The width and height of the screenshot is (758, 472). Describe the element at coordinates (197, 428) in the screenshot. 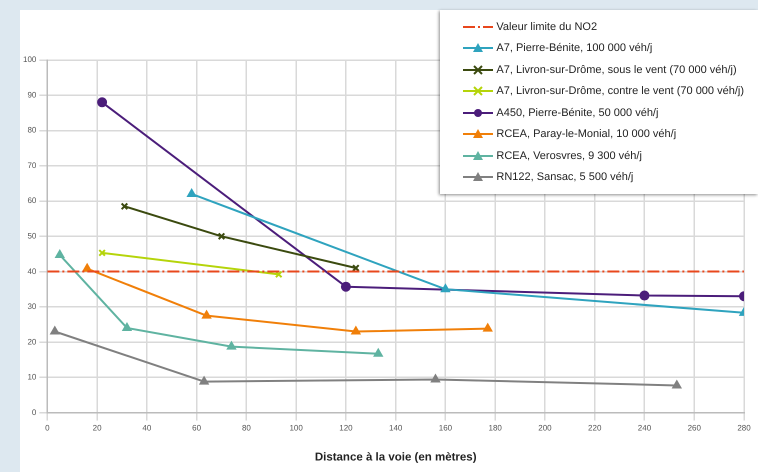

I see `x-tick-label: 60` at that location.